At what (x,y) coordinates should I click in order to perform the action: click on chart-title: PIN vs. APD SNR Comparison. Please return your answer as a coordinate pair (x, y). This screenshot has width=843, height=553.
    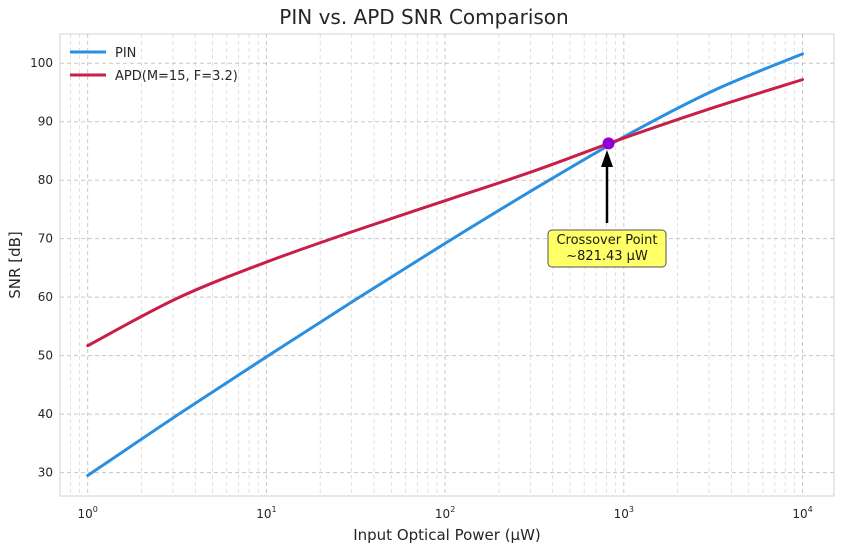
    Looking at the image, I should click on (423, 17).